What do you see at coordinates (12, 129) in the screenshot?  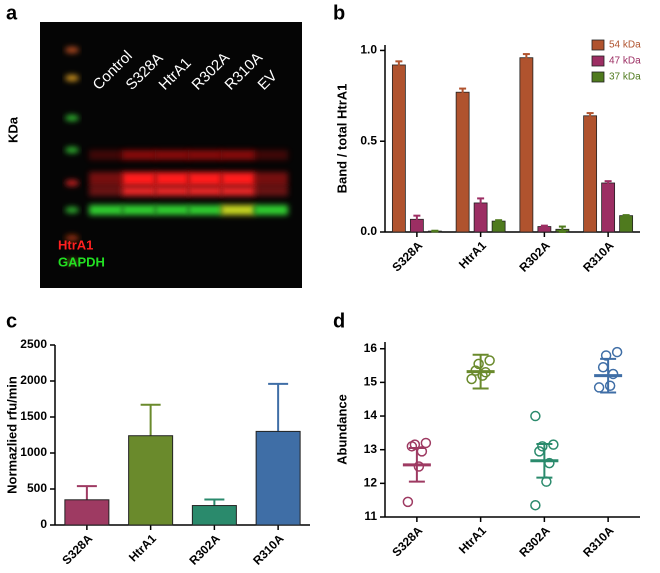 I see `blot-axis-label: KDa` at bounding box center [12, 129].